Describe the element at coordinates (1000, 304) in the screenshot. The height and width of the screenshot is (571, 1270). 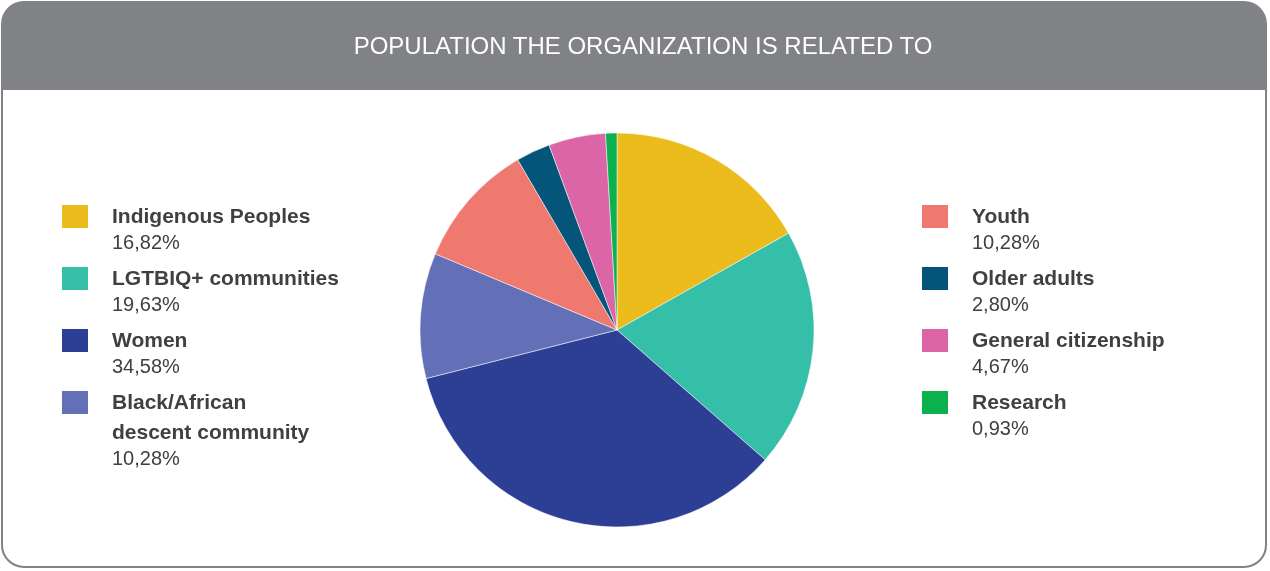
I see `data-label: 2,80%` at that location.